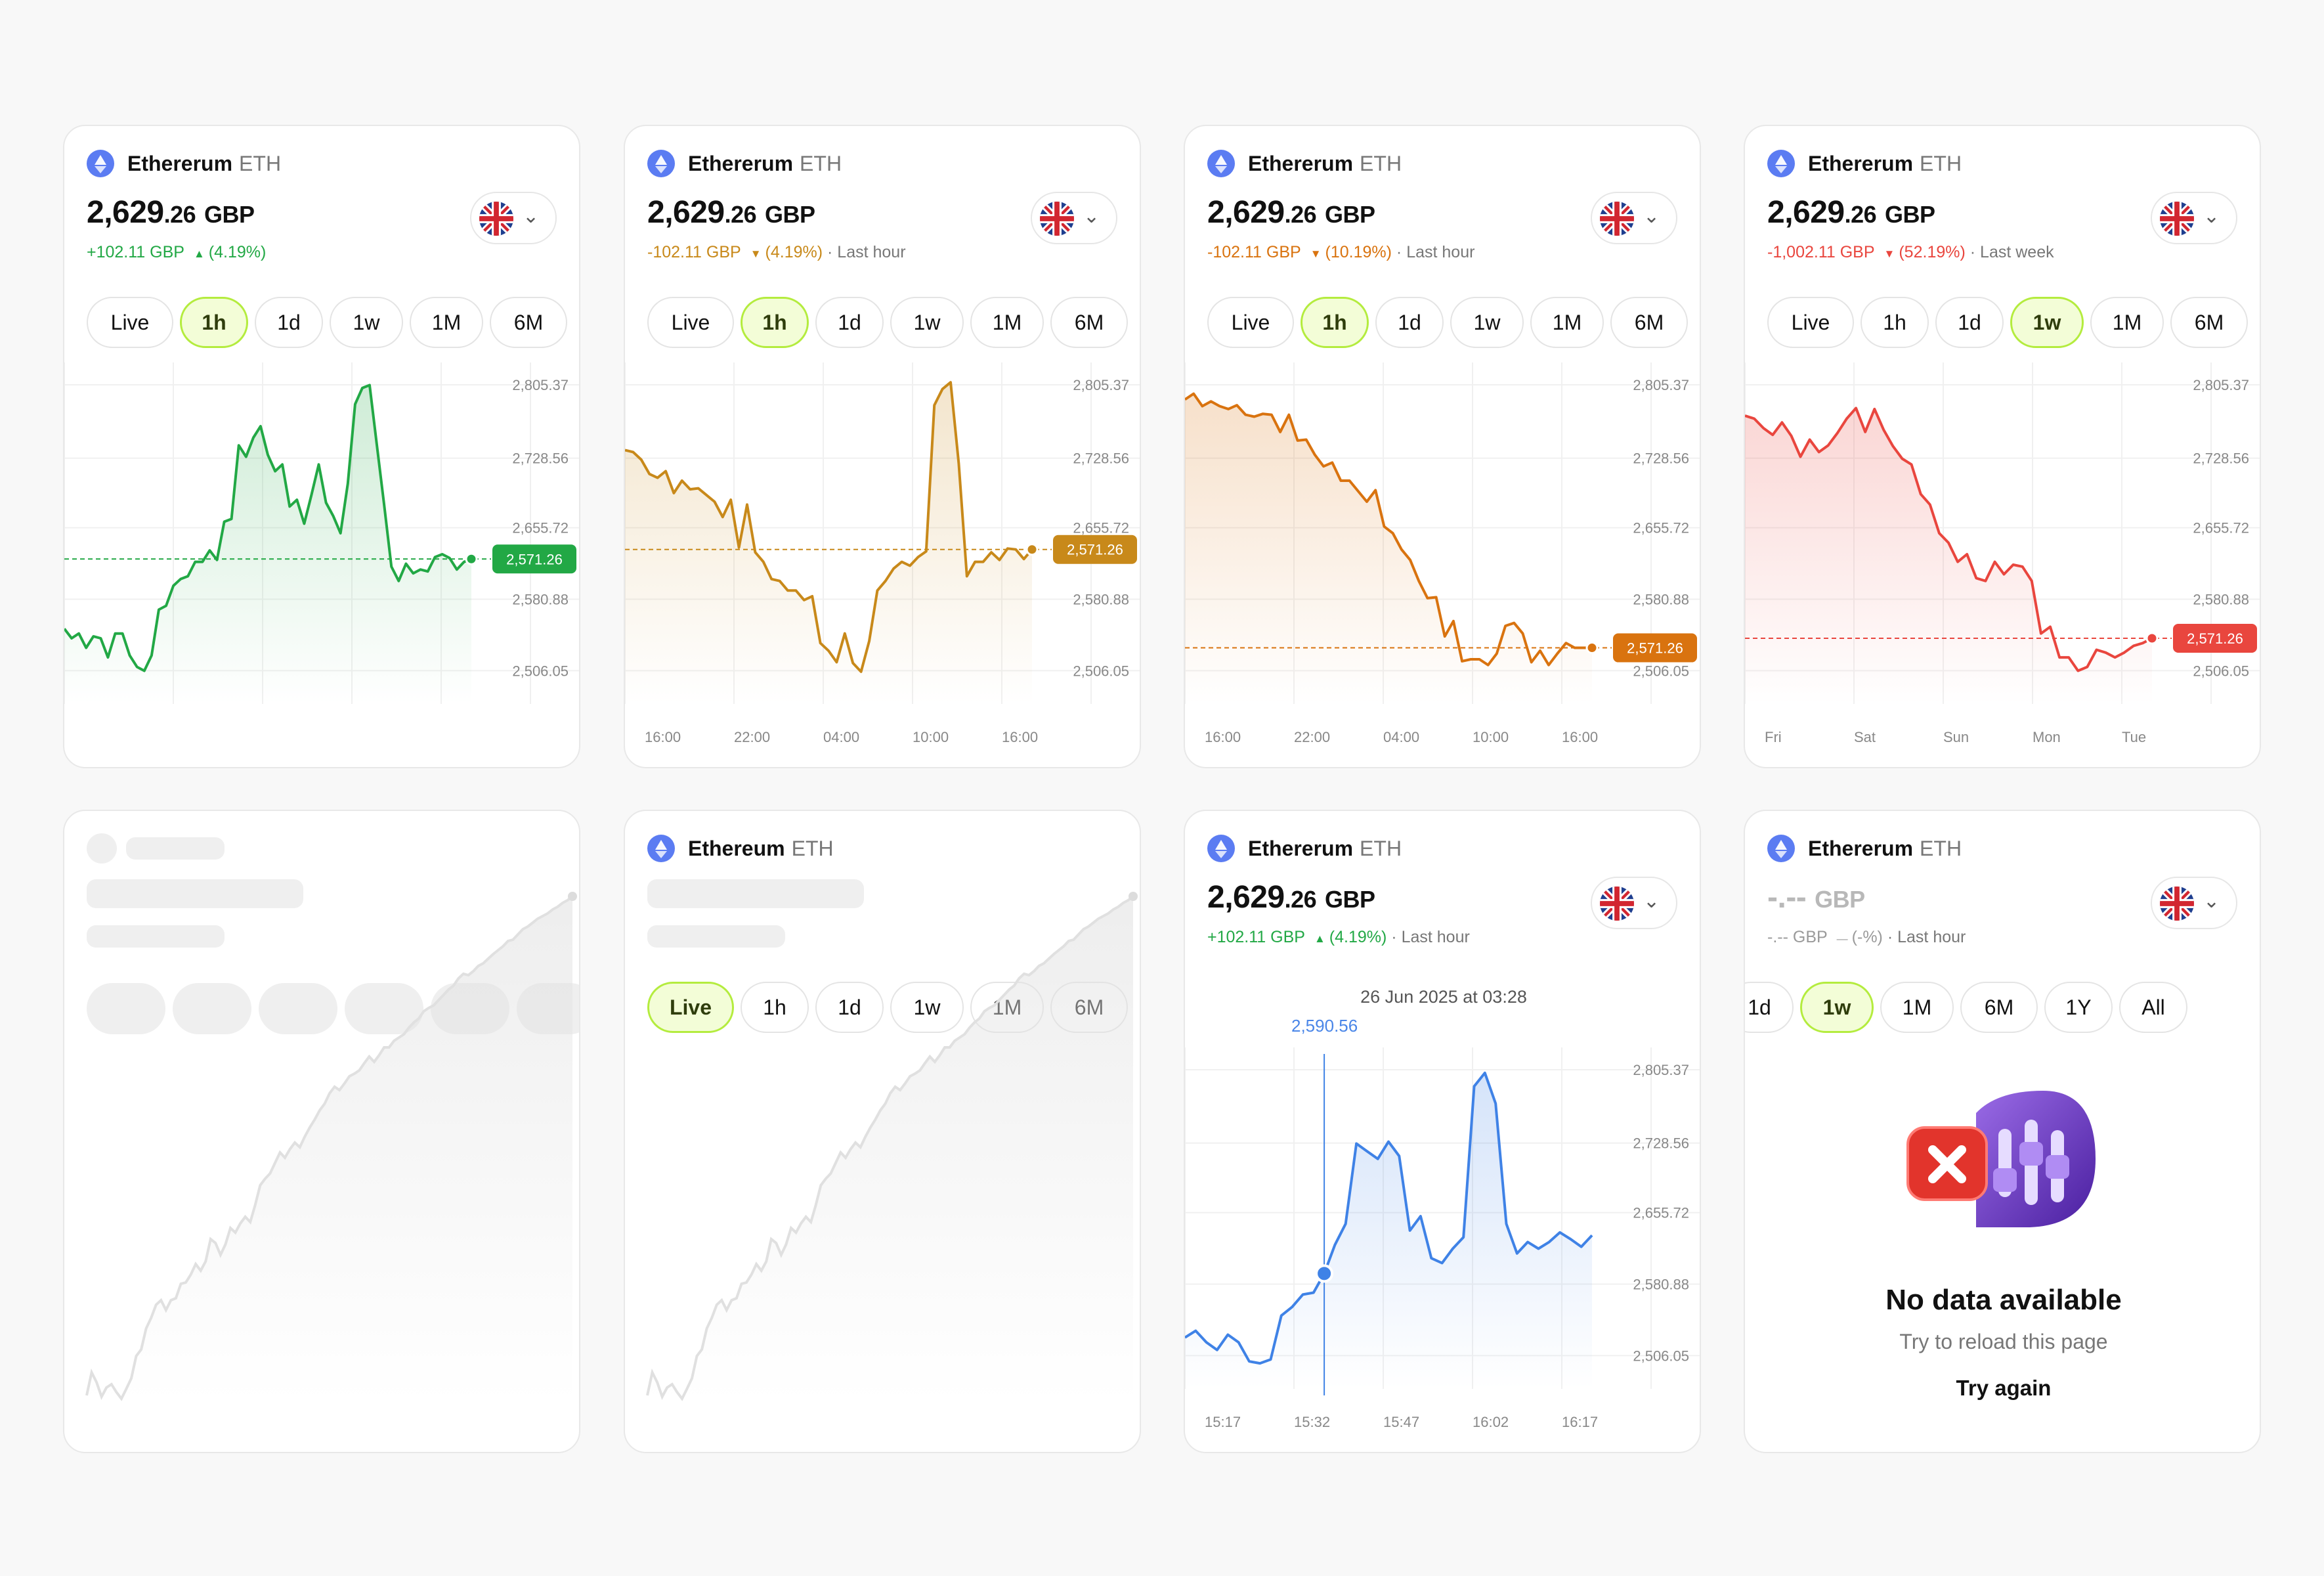 Image resolution: width=2324 pixels, height=1576 pixels. I want to click on skeleton-line, so click(890, 1148).